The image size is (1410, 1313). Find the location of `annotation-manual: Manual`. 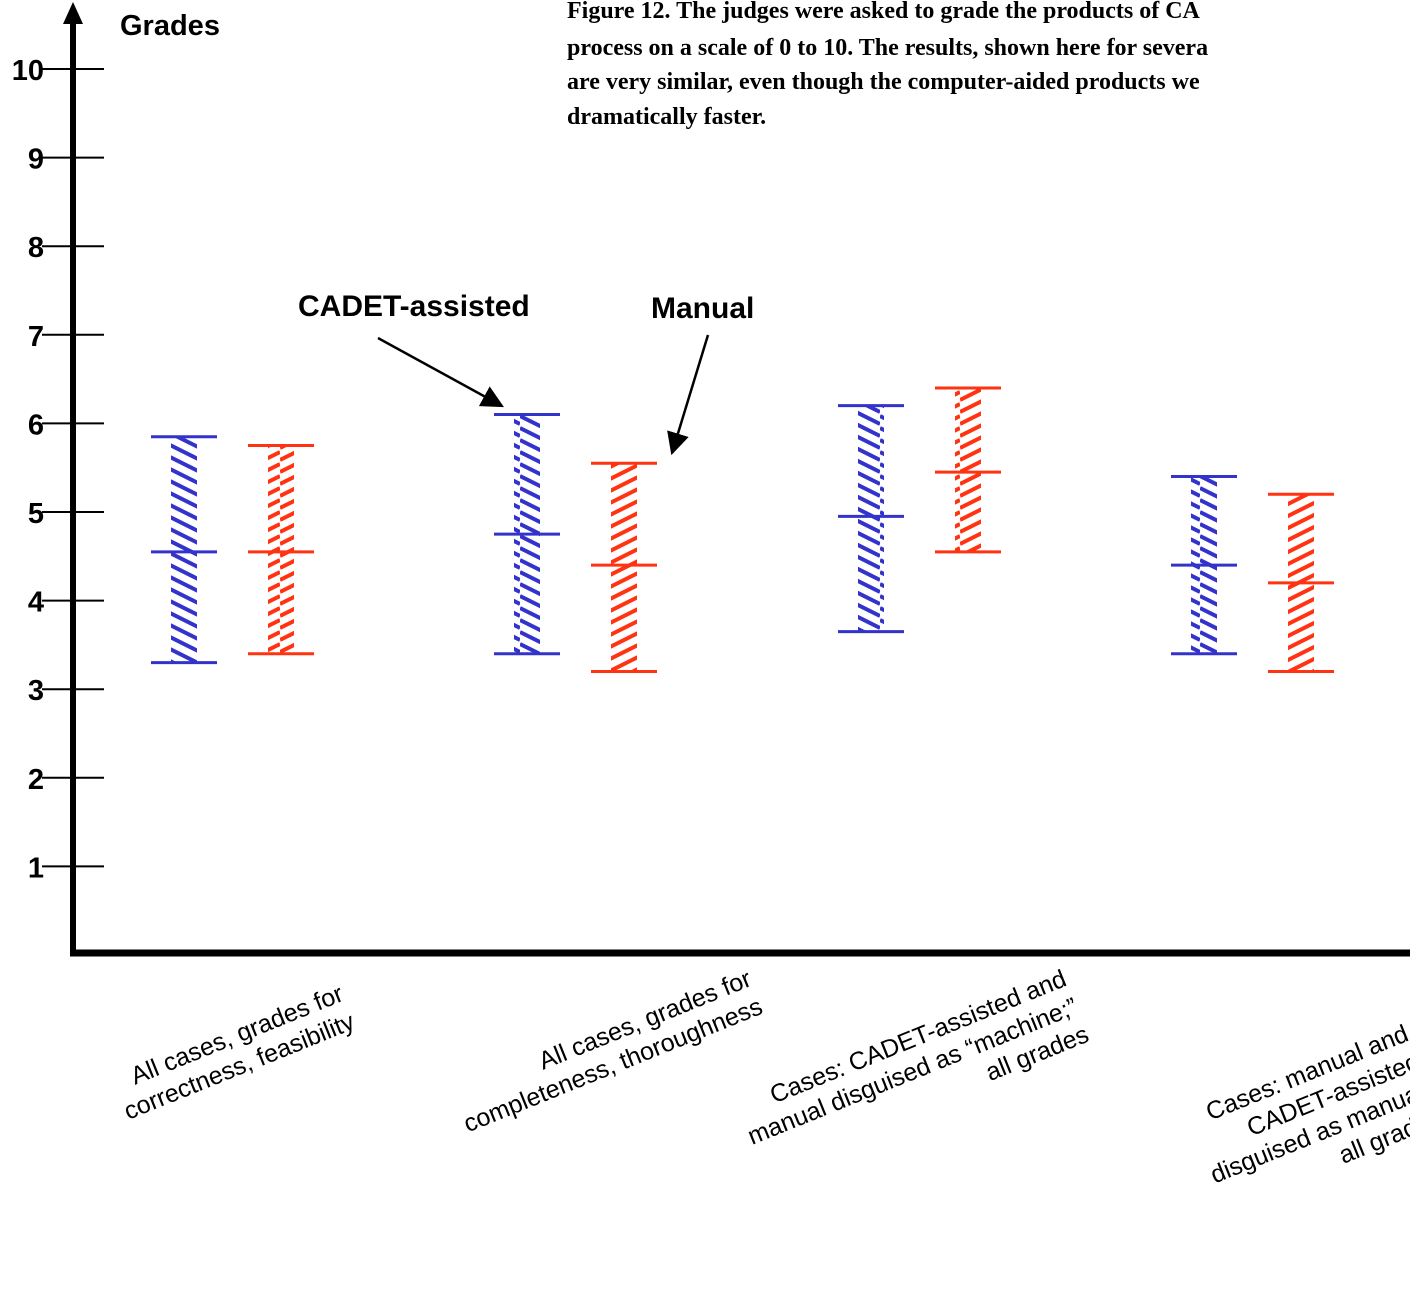

annotation-manual: Manual is located at coordinates (702, 308).